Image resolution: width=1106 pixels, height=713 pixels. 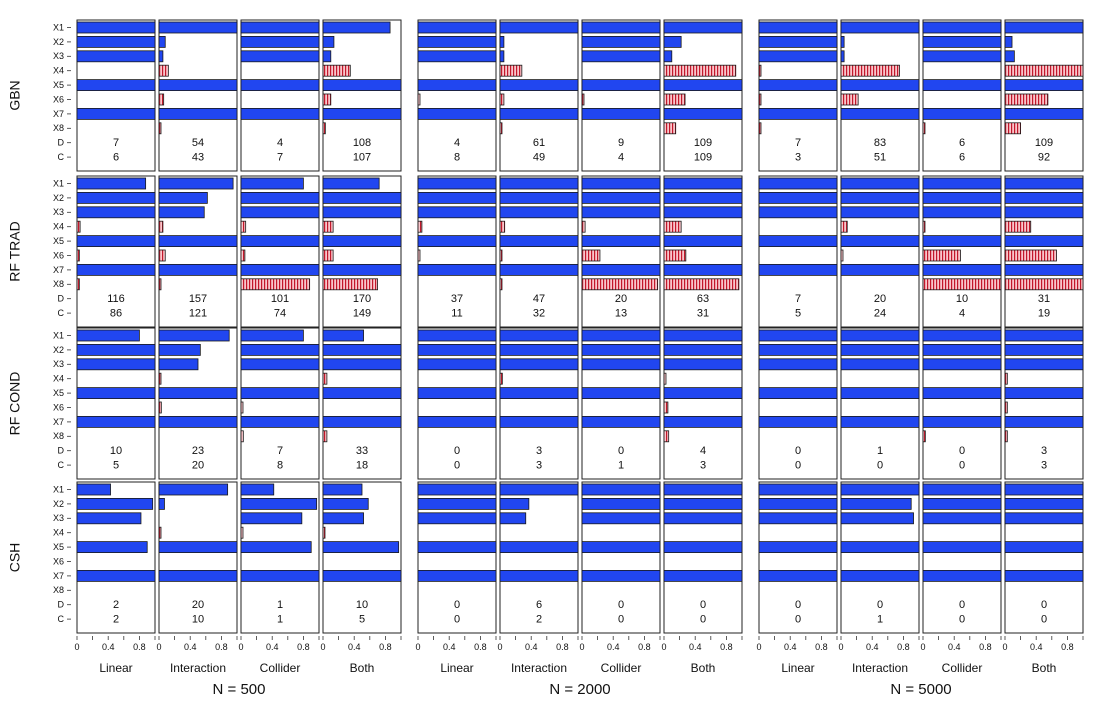 I want to click on count-d-value: 108, so click(x=362, y=143).